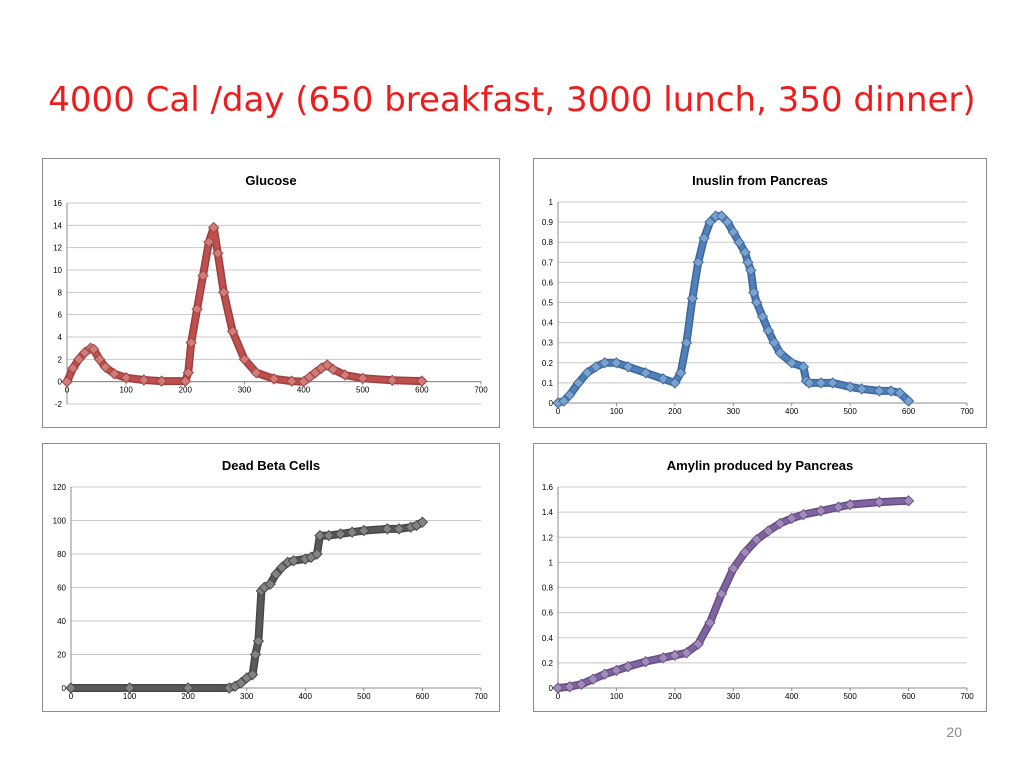 The width and height of the screenshot is (1024, 768). I want to click on chart-title: Amylin produced by Pancreas, so click(760, 465).